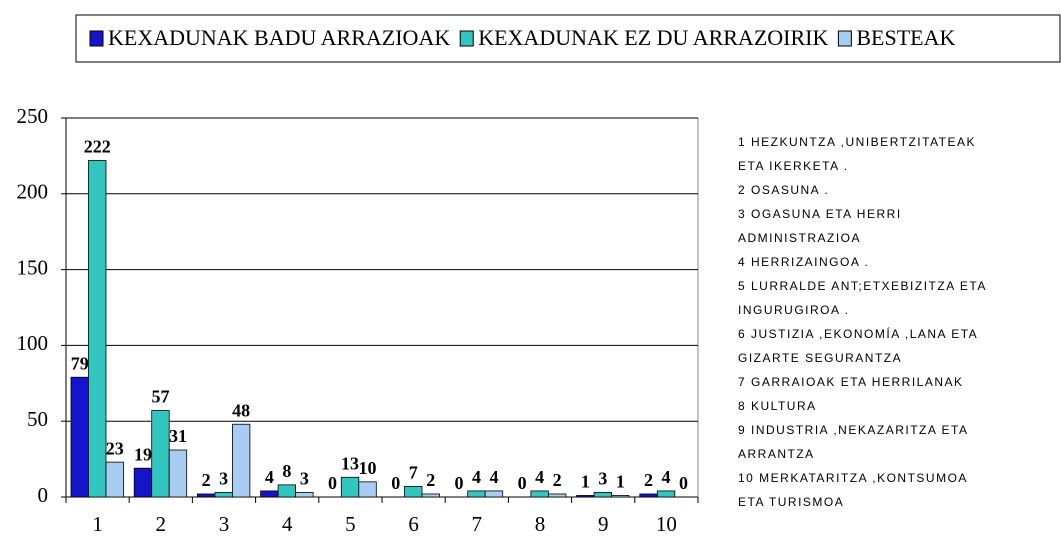 The height and width of the screenshot is (552, 1061). I want to click on x-tick-label: 4, so click(287, 524).